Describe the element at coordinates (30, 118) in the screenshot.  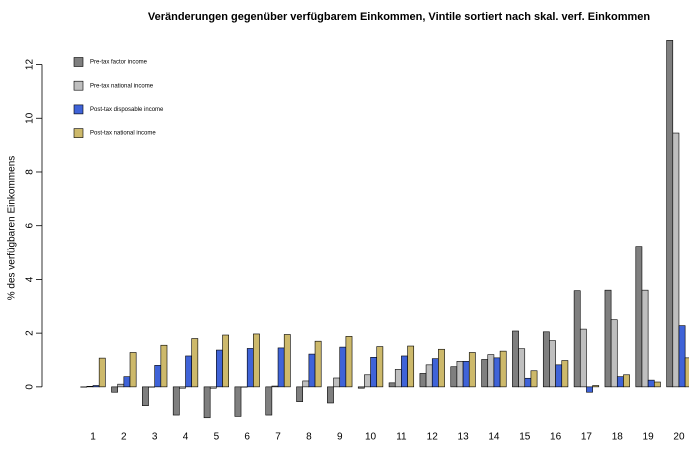
I see `y-tick-label: 10` at that location.